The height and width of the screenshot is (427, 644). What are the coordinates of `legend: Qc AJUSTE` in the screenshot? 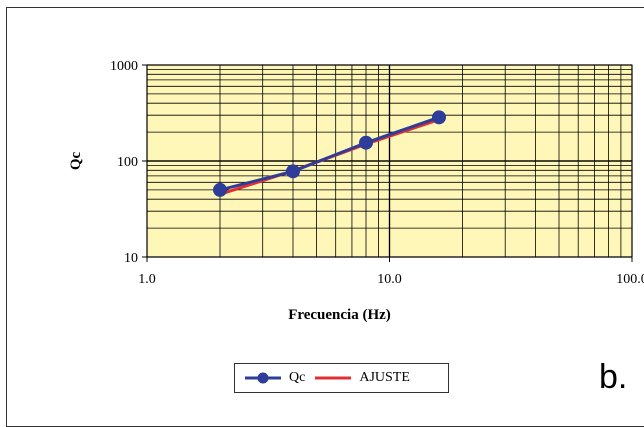 It's located at (341, 378).